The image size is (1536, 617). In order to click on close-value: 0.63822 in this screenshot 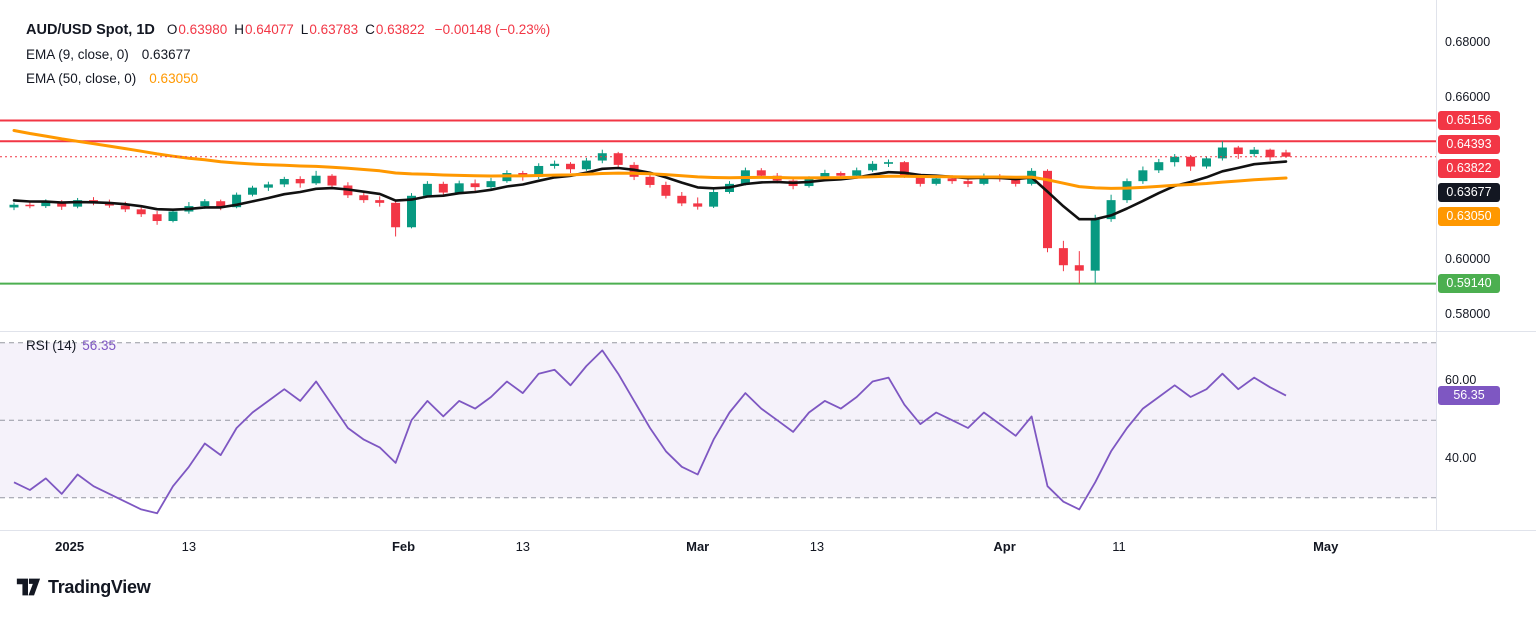, I will do `click(400, 29)`.